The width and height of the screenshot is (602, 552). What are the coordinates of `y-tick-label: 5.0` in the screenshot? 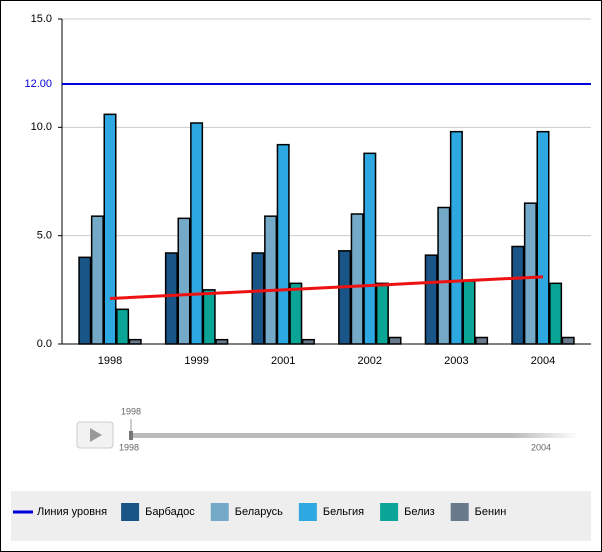 It's located at (44, 236).